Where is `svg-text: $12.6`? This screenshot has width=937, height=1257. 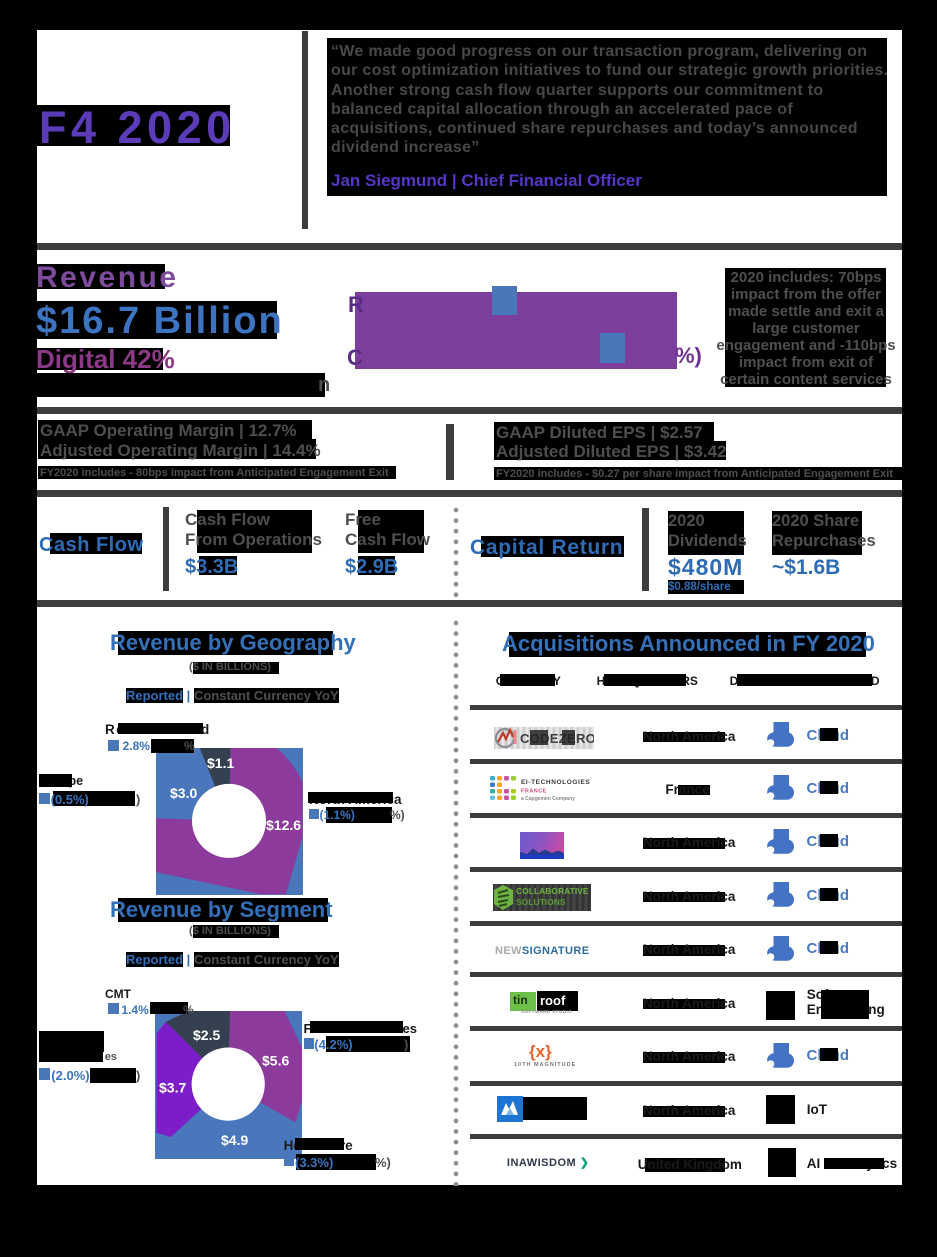
svg-text: $12.6 is located at coordinates (283, 825).